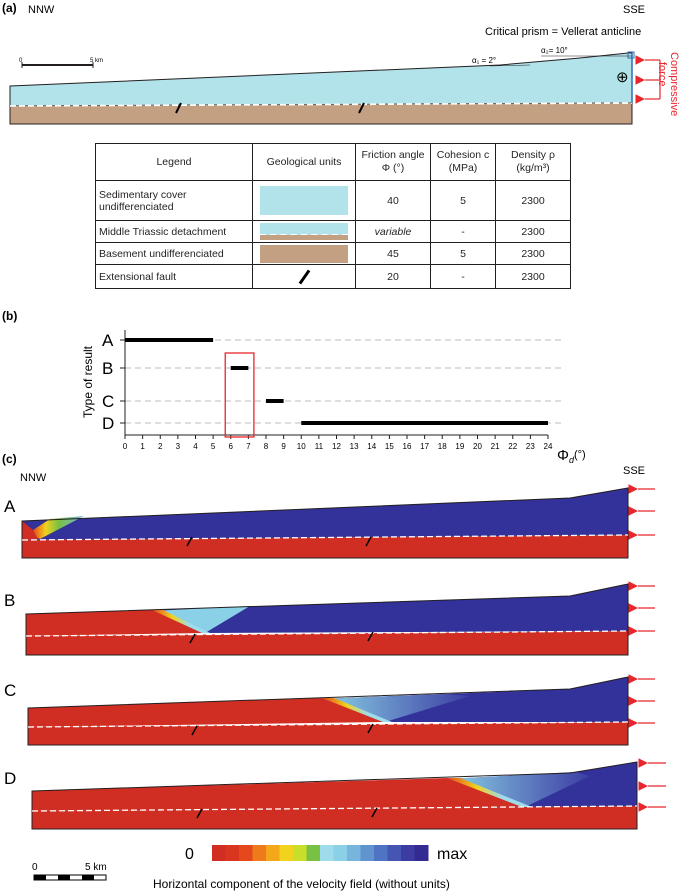 This screenshot has width=685, height=892. Describe the element at coordinates (9, 600) in the screenshot. I see `model-b-label: B` at that location.